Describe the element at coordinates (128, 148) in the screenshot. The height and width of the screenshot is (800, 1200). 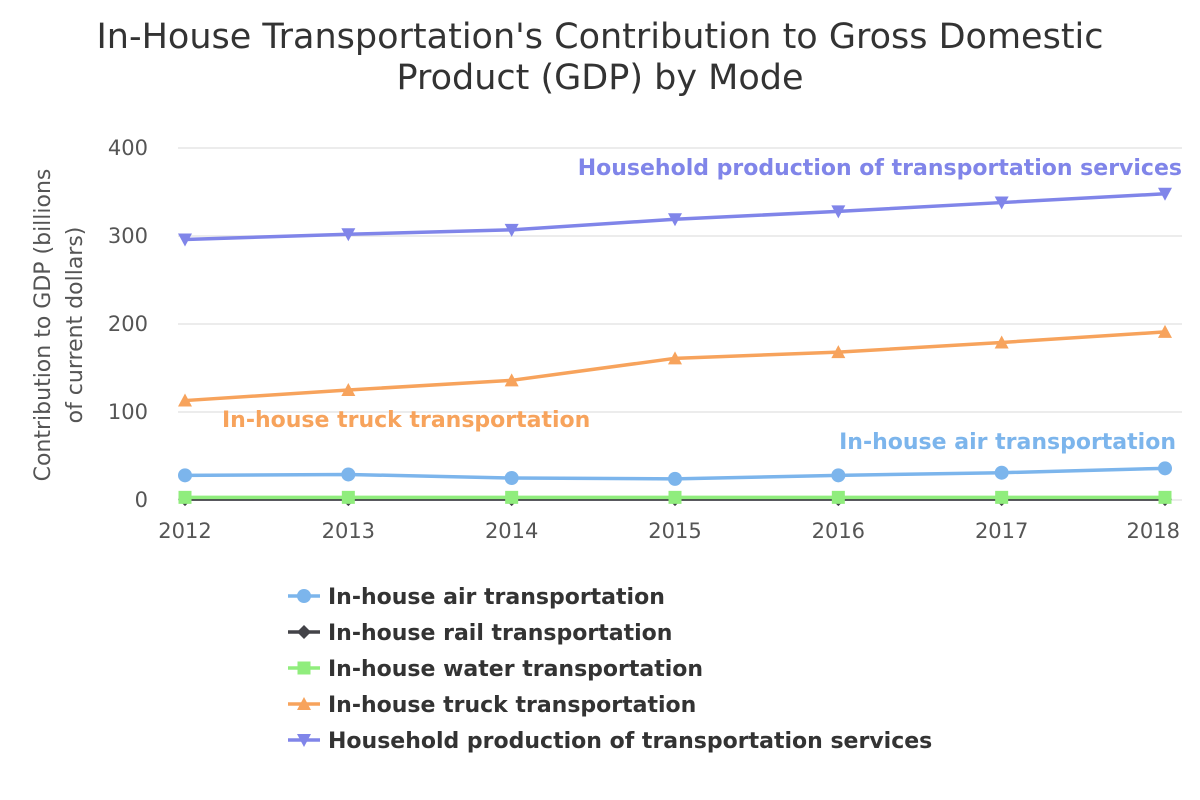
I see `y-tick-label: 400` at that location.